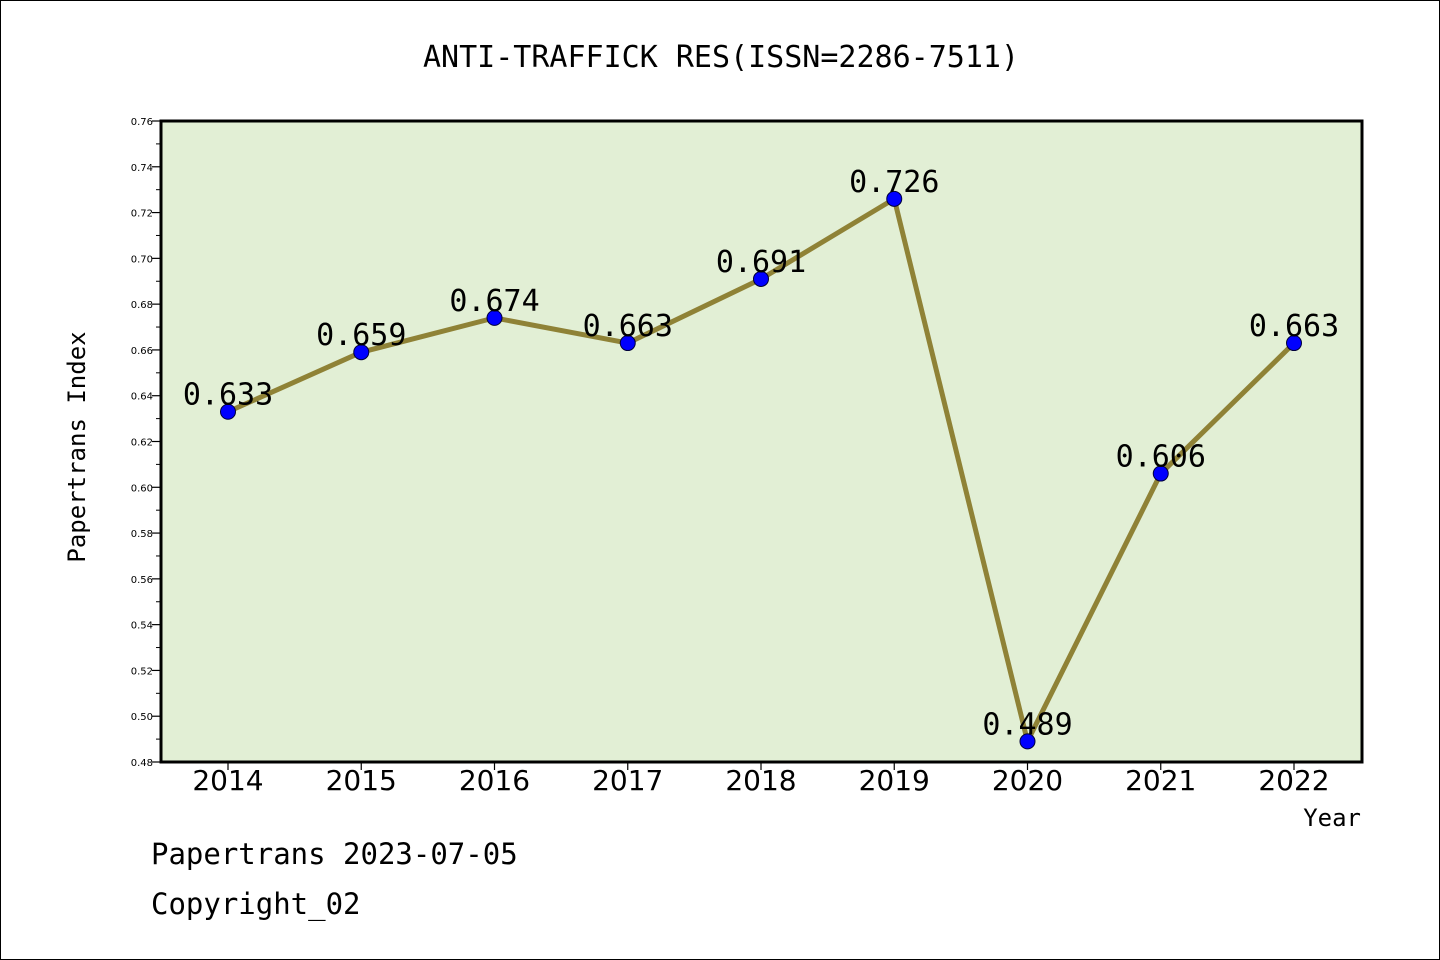  I want to click on y-tick-label: 0.64, so click(142, 397).